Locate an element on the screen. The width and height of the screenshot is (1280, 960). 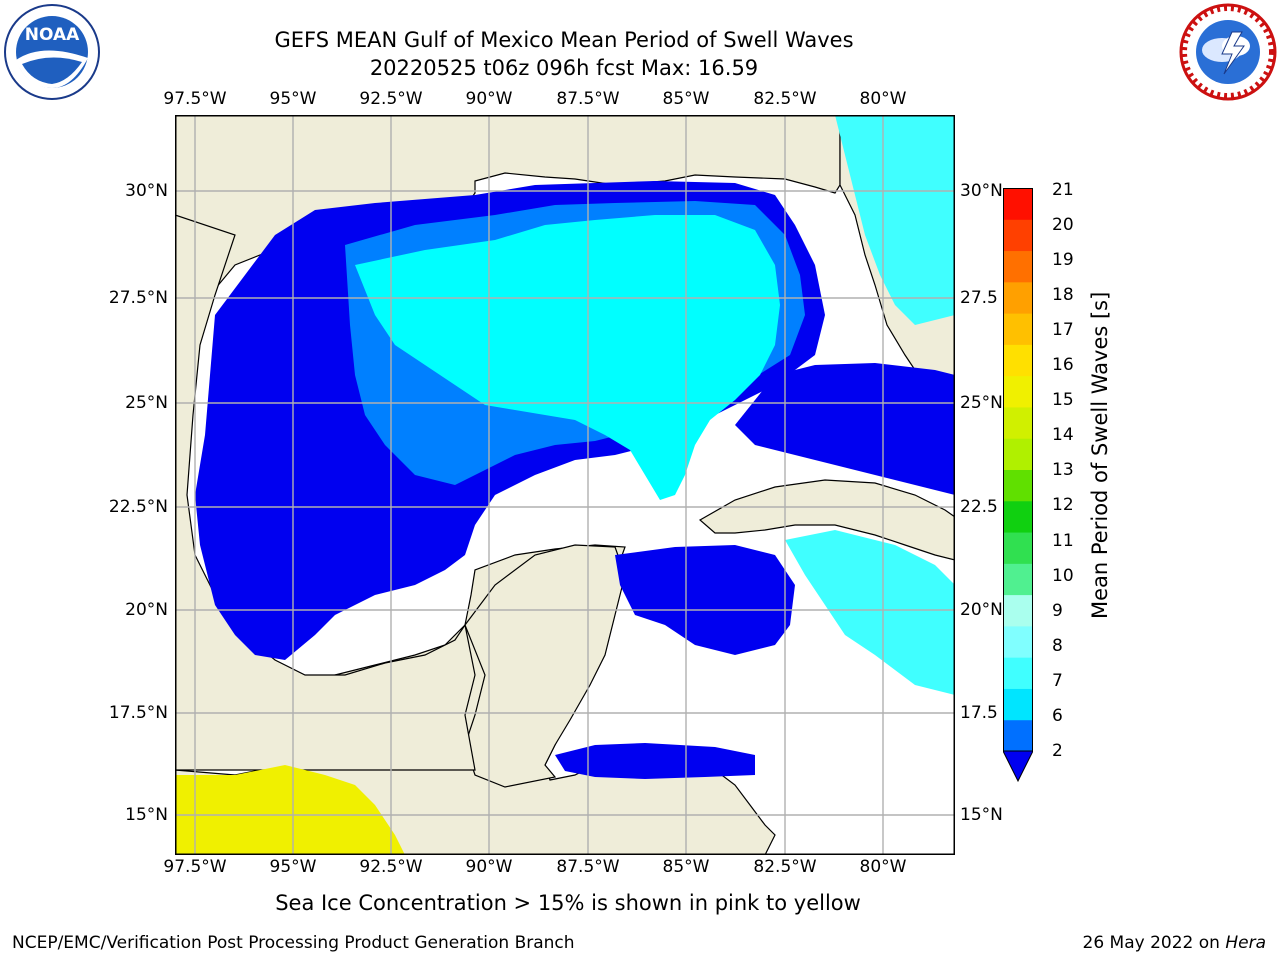
lat-tick-right: 30°N is located at coordinates (981, 191).